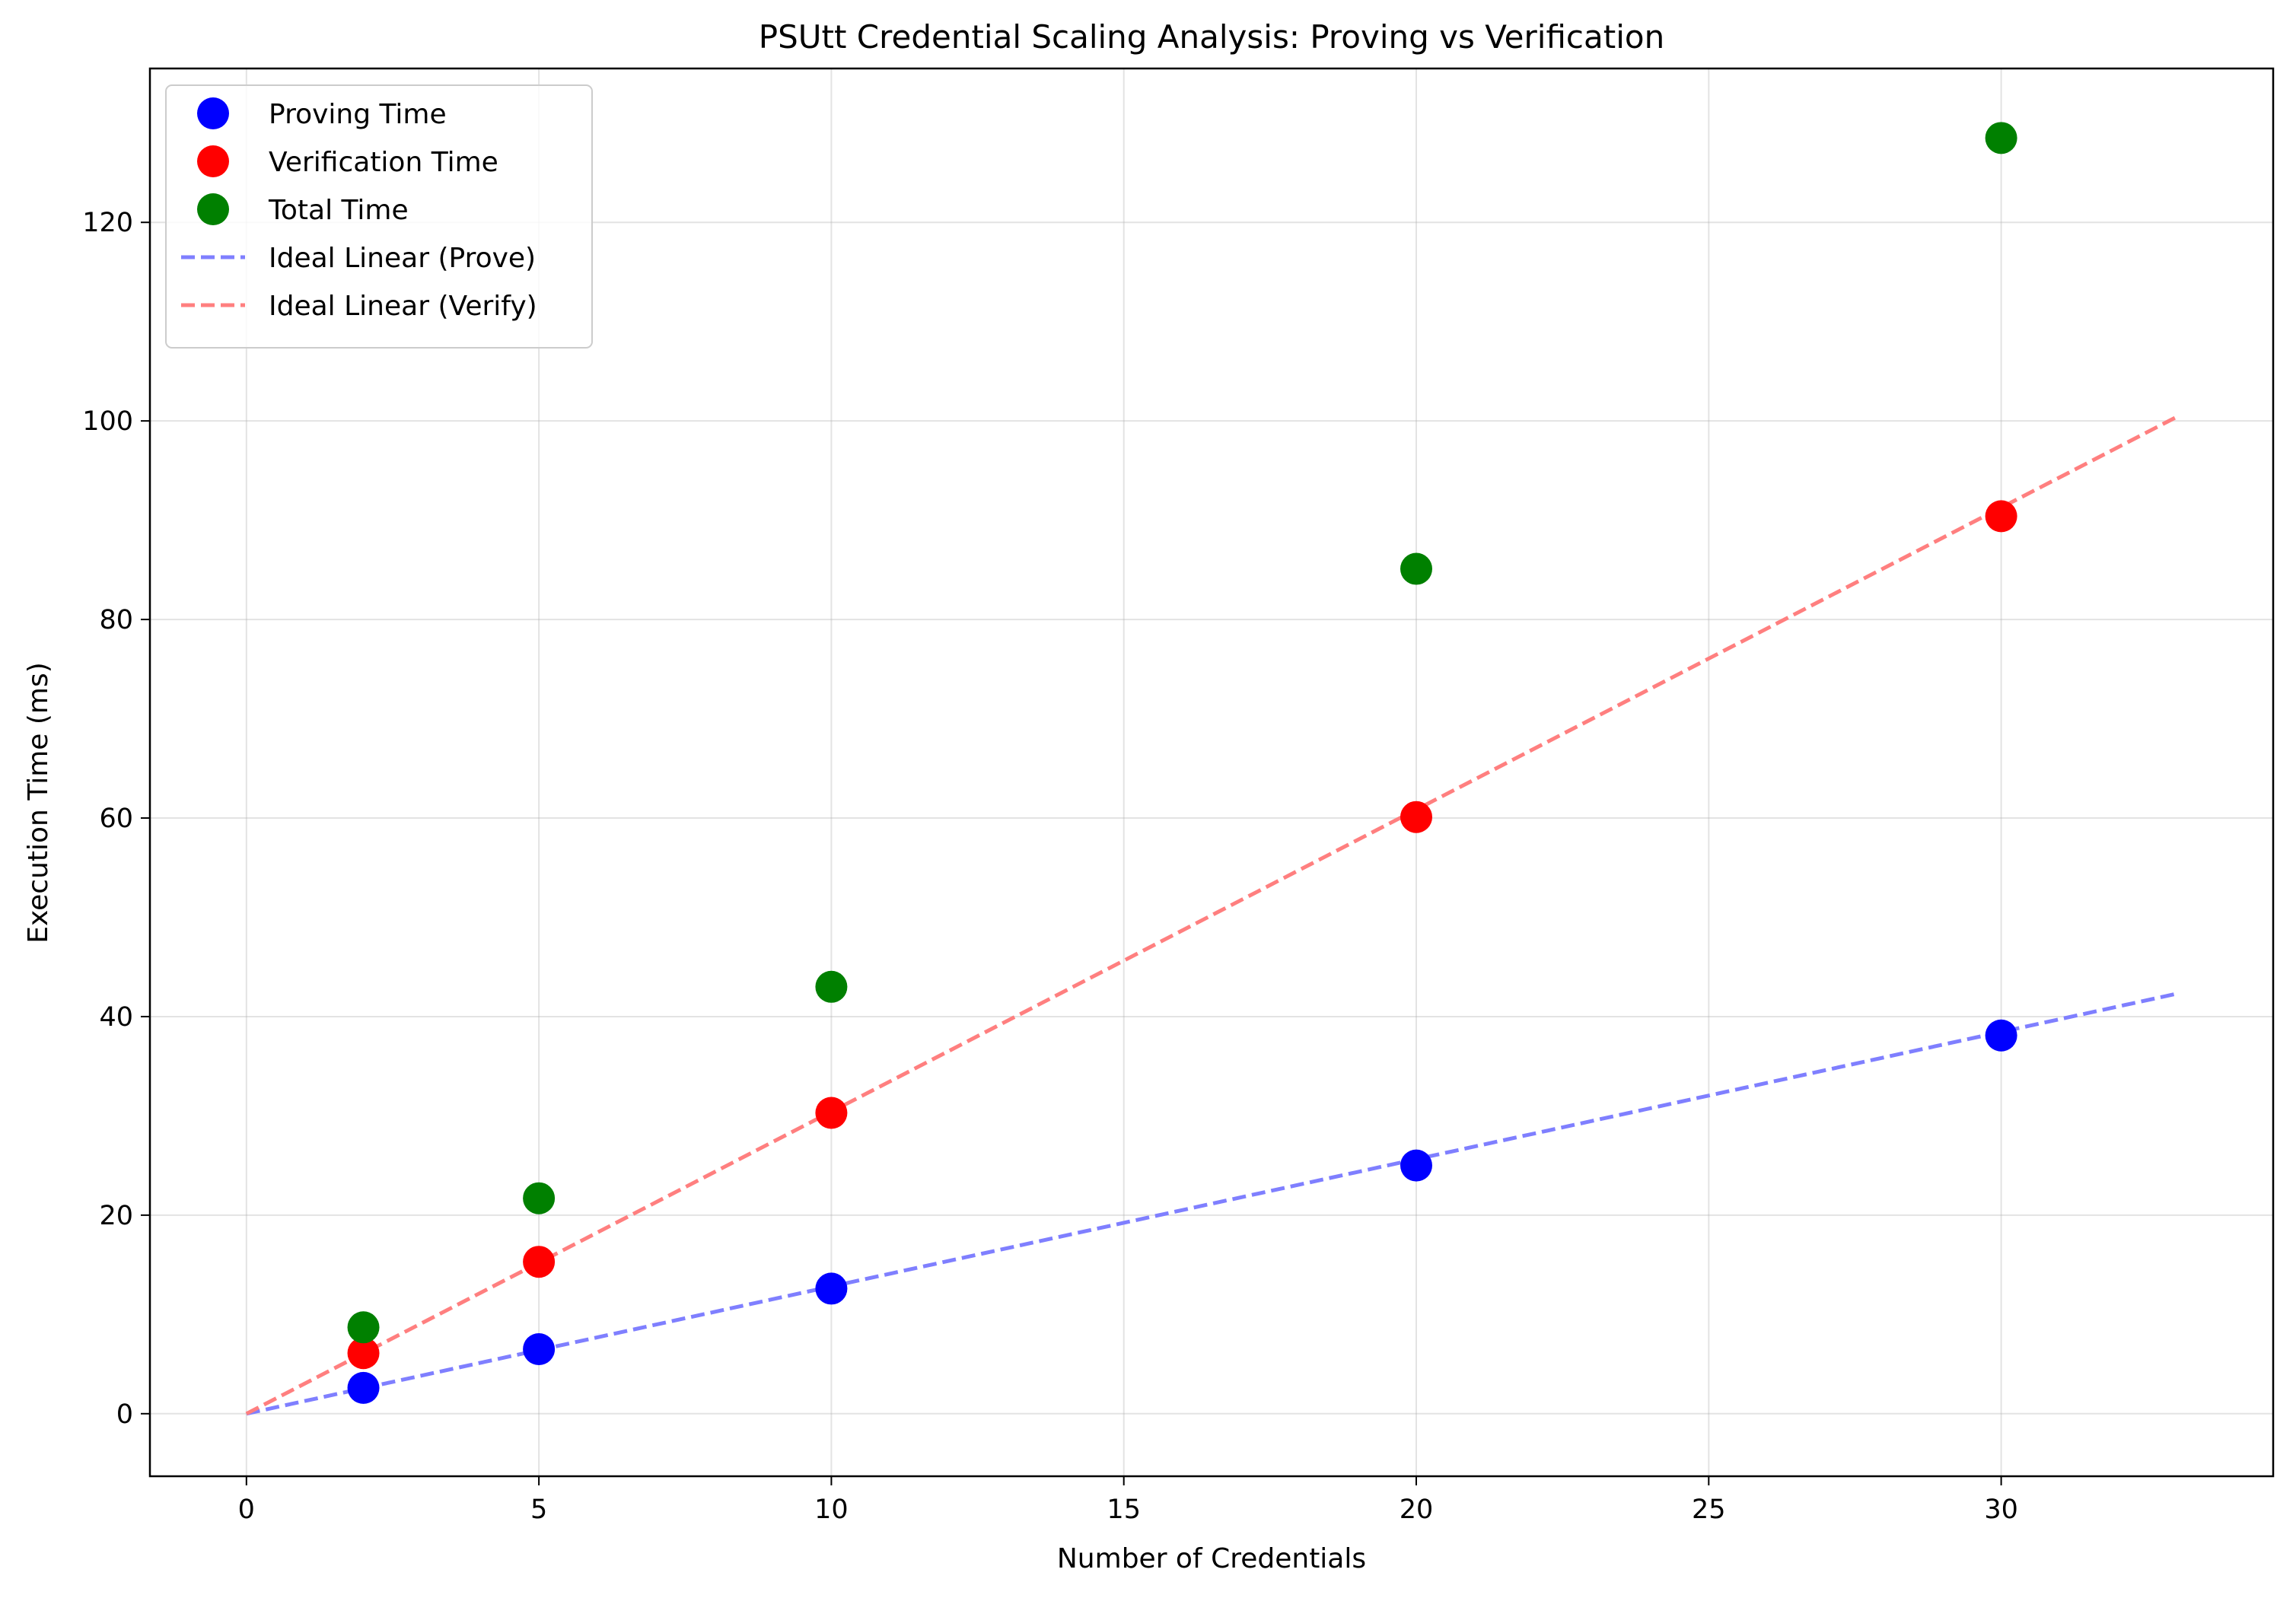 Image resolution: width=2296 pixels, height=1598 pixels. Describe the element at coordinates (107, 421) in the screenshot. I see `y-tick-label: 100` at that location.